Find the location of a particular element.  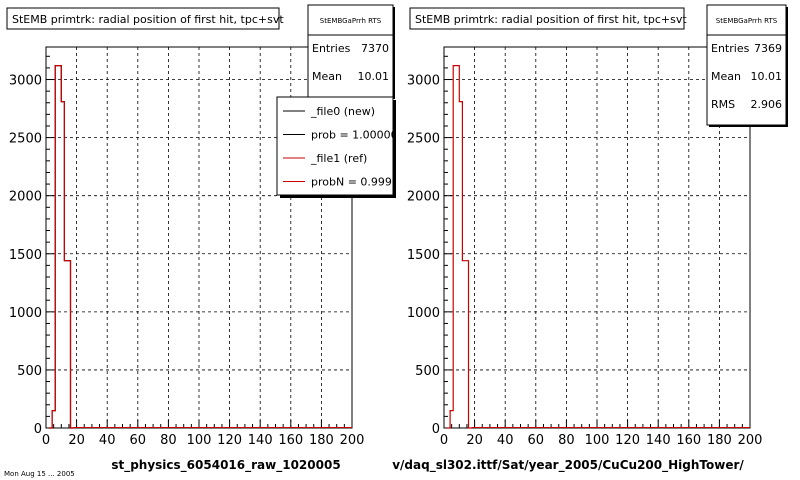

legend-box is located at coordinates (335, 146).